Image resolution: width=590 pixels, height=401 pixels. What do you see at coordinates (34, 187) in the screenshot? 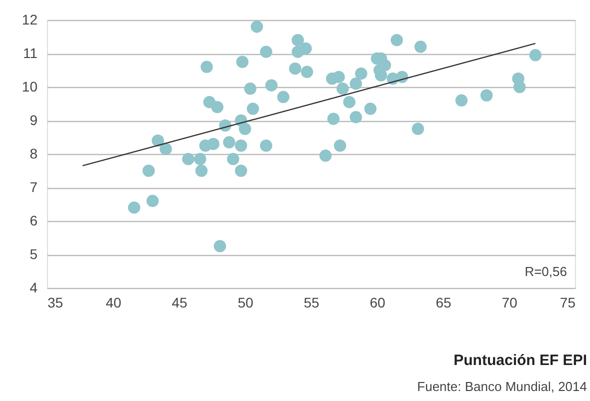
I see `y-tick-label: 7` at bounding box center [34, 187].